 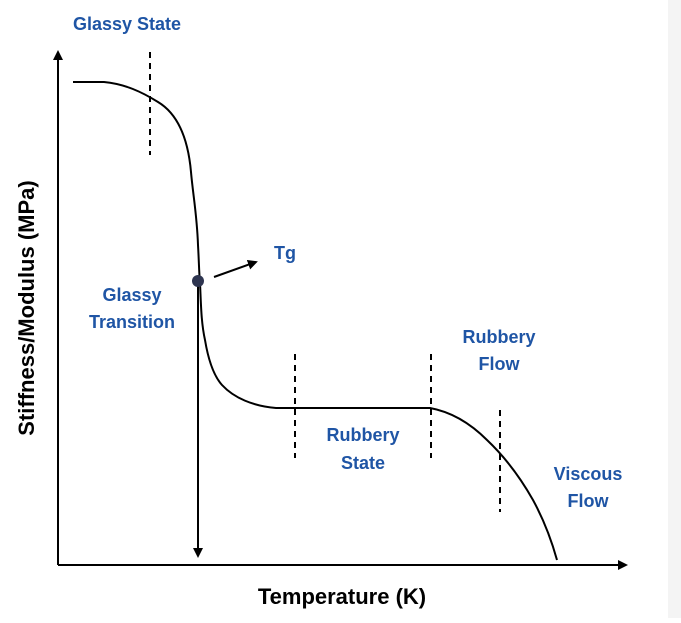 What do you see at coordinates (589, 501) in the screenshot?
I see `viscous-flow-label-line-2: Flow` at bounding box center [589, 501].